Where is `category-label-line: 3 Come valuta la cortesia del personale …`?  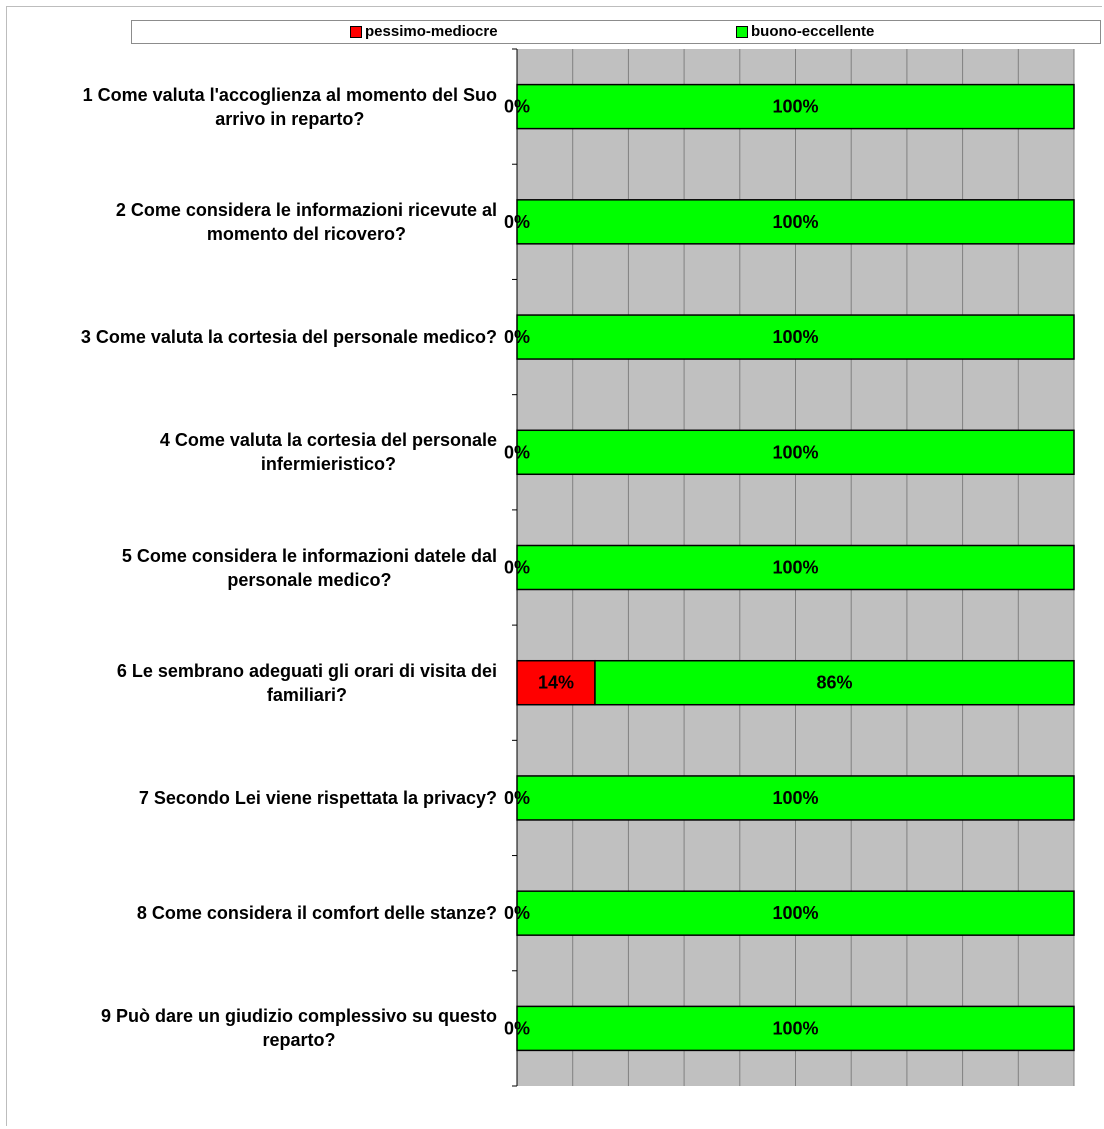
category-label-line: 3 Come valuta la cortesia del personale … is located at coordinates (288, 337).